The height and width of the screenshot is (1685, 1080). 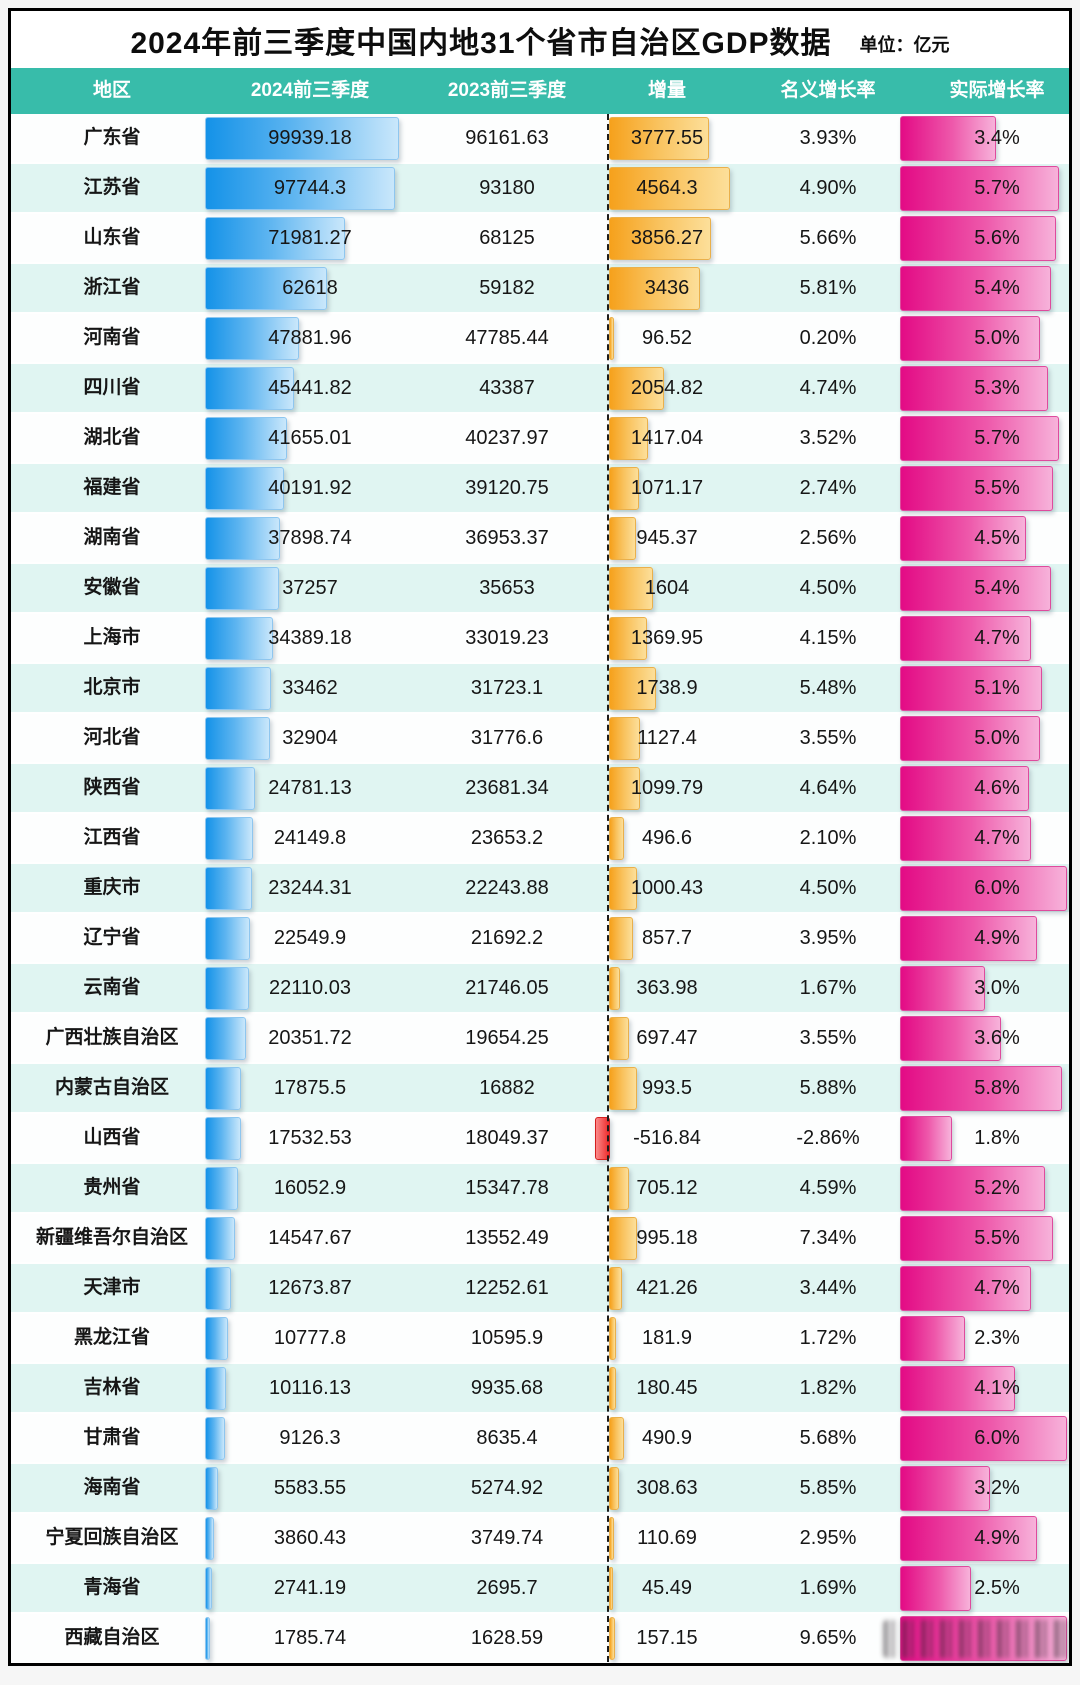 I want to click on gdp-2023-value: 31776.6, so click(x=507, y=738).